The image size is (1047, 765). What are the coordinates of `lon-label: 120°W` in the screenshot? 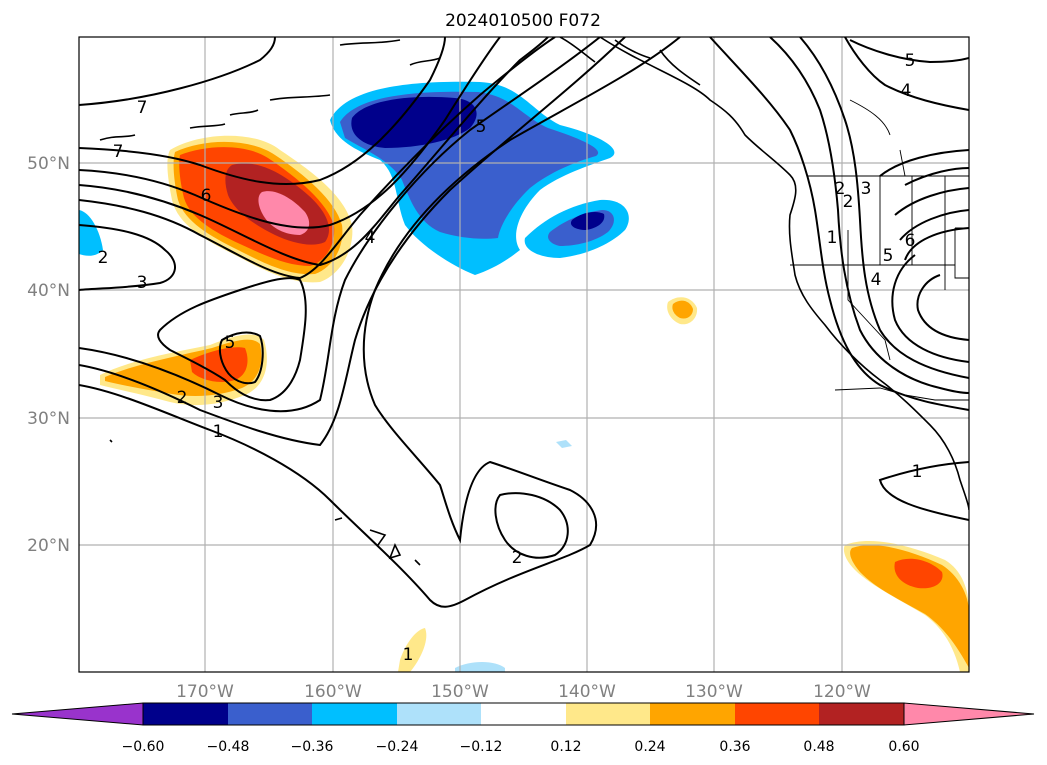 It's located at (842, 692).